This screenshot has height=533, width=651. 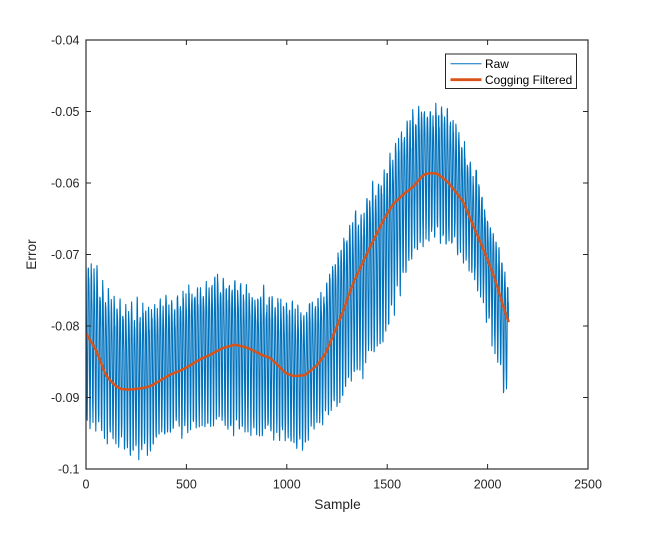 What do you see at coordinates (588, 485) in the screenshot?
I see `svg-text: 2500` at bounding box center [588, 485].